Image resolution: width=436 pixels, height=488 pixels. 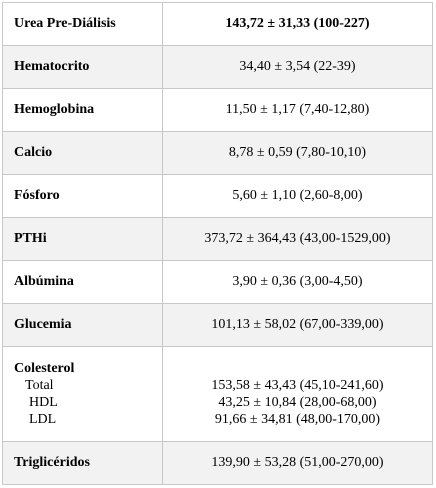 What do you see at coordinates (297, 402) in the screenshot?
I see `sub-value: 43,25 ± 10,84 (28,00-68,00)` at bounding box center [297, 402].